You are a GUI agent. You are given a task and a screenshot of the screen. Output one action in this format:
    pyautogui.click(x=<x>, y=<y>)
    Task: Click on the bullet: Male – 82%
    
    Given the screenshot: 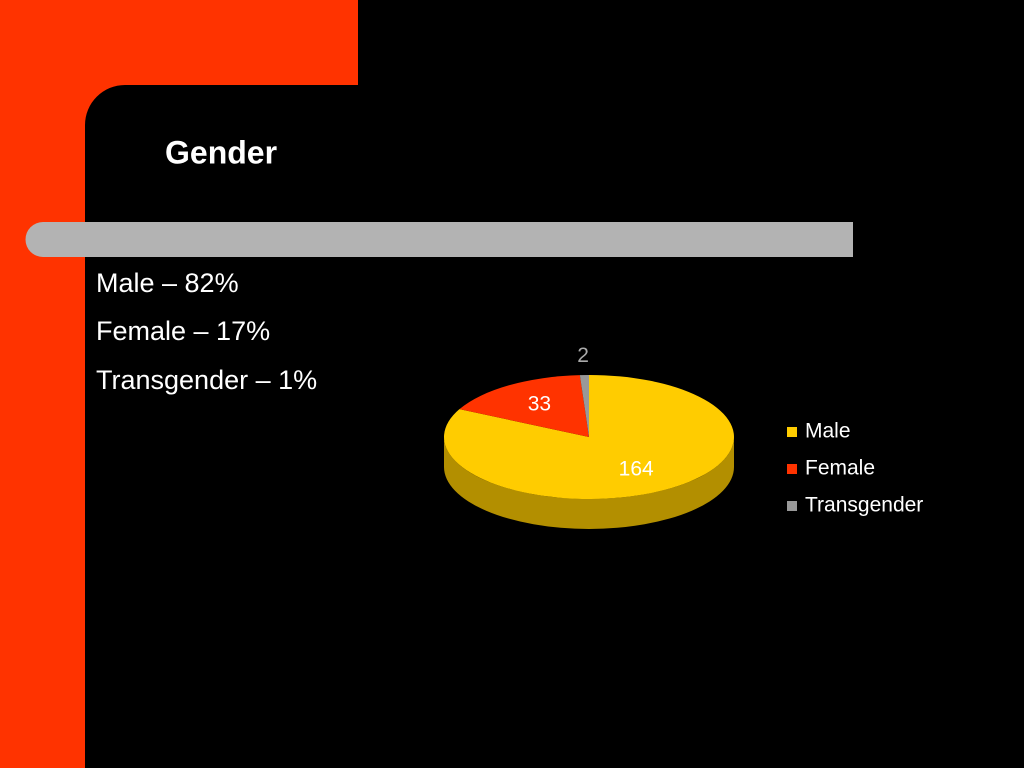 What is the action you would take?
    pyautogui.click(x=167, y=283)
    